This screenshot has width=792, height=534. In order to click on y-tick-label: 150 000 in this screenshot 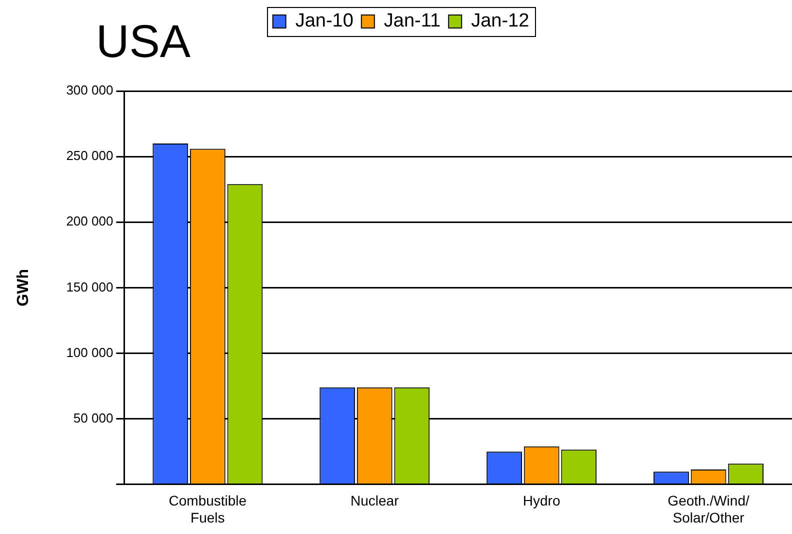, I will do `click(90, 286)`.